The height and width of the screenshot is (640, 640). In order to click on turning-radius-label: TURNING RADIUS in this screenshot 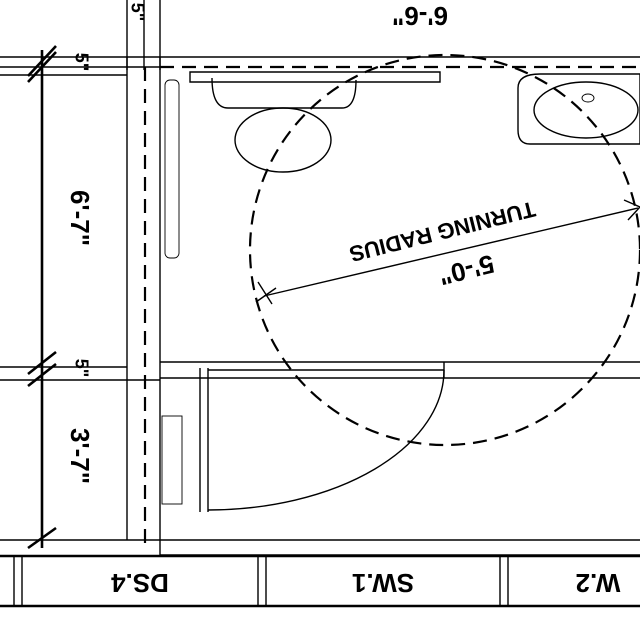, I will do `click(442, 231)`.